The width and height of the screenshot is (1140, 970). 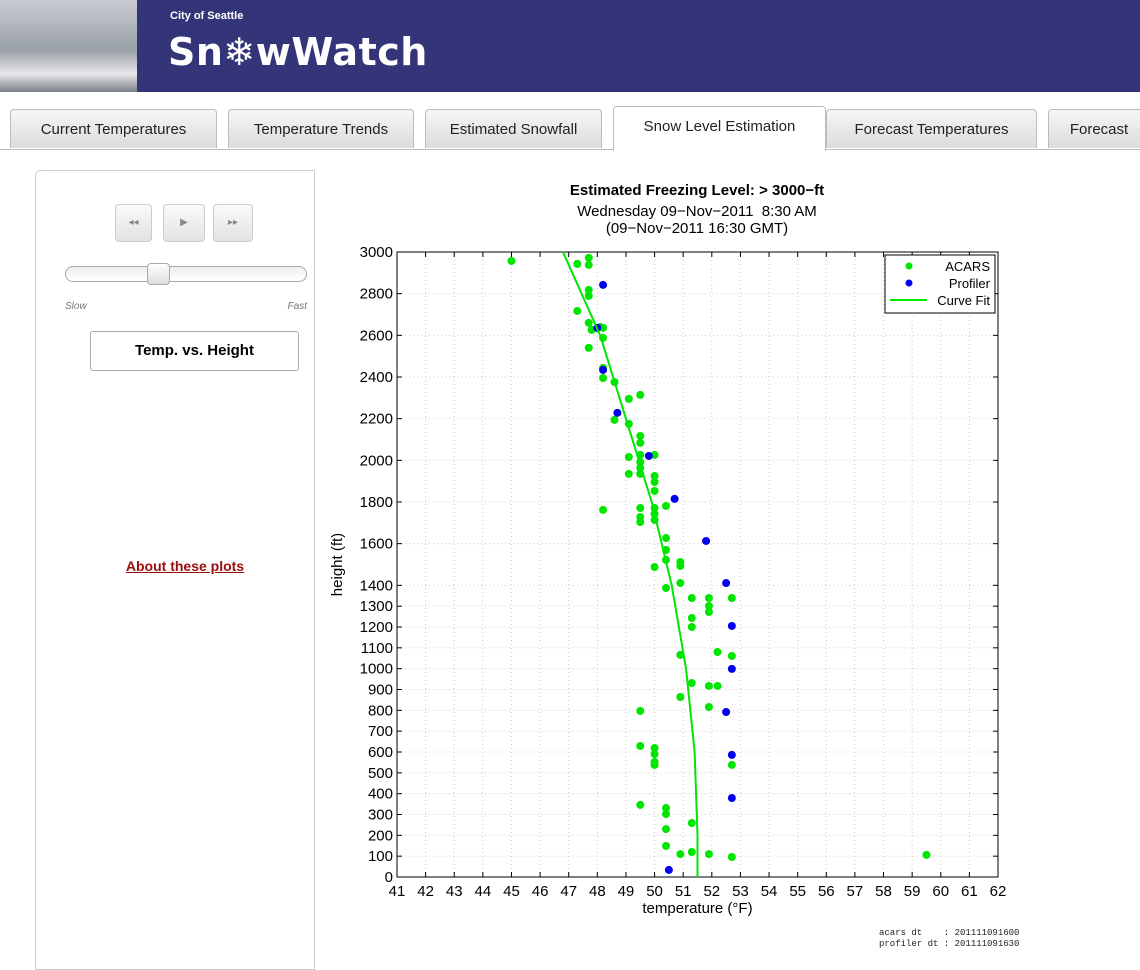 What do you see at coordinates (883, 891) in the screenshot?
I see `x-tick-label: 58` at bounding box center [883, 891].